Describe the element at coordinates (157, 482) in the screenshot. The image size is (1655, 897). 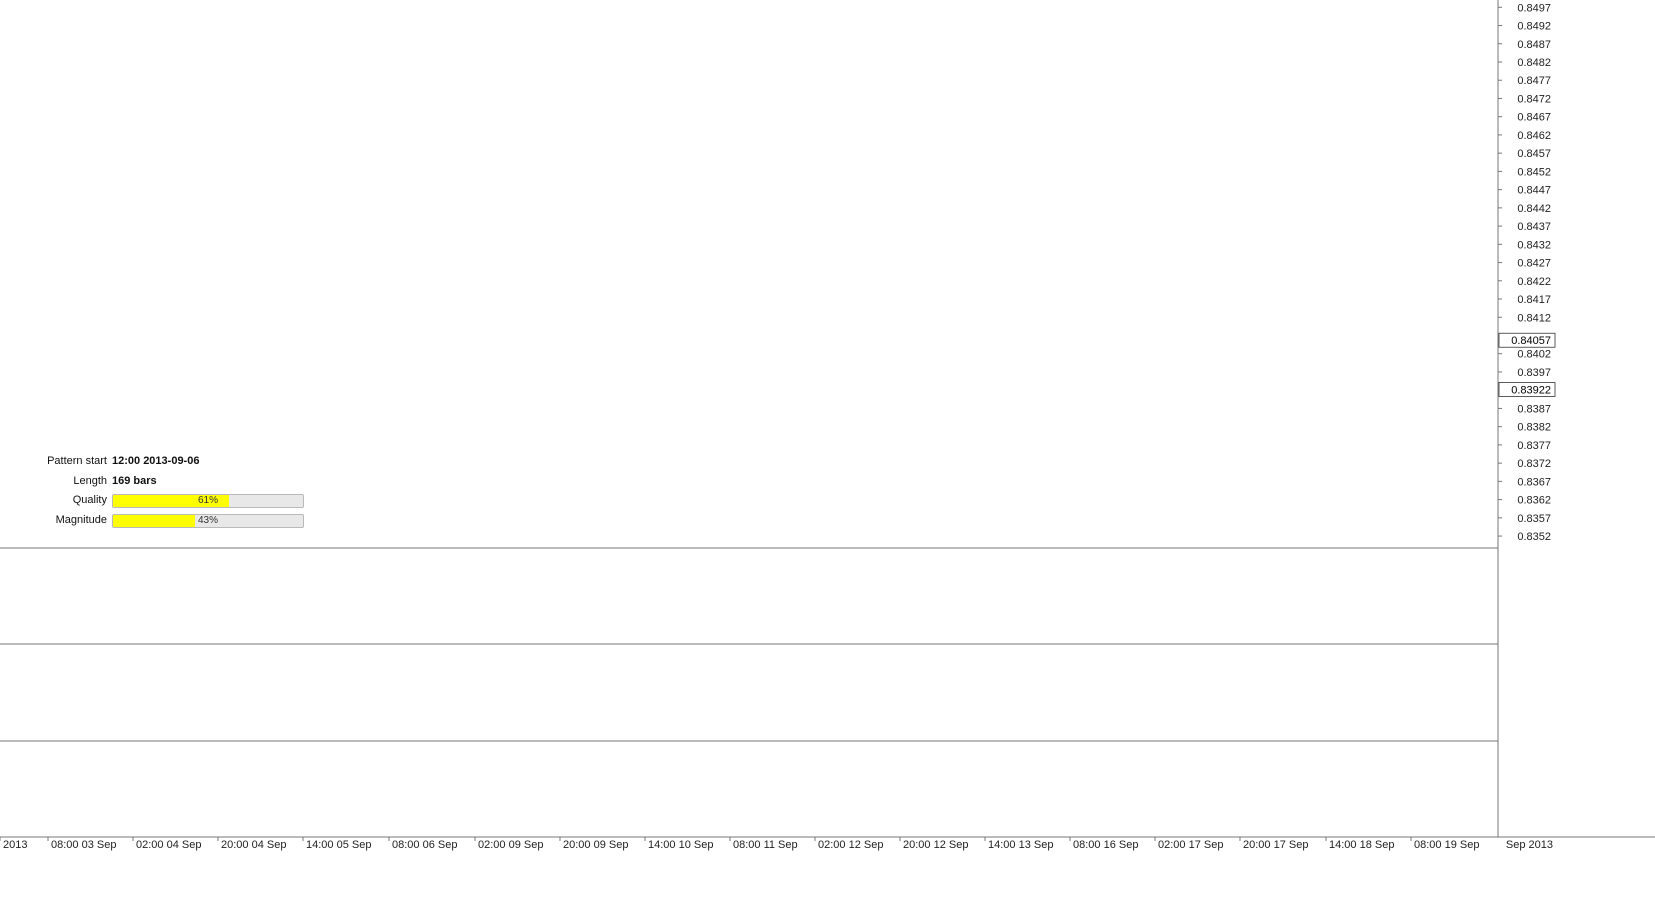
I see `length-row: Length 169 bars` at that location.